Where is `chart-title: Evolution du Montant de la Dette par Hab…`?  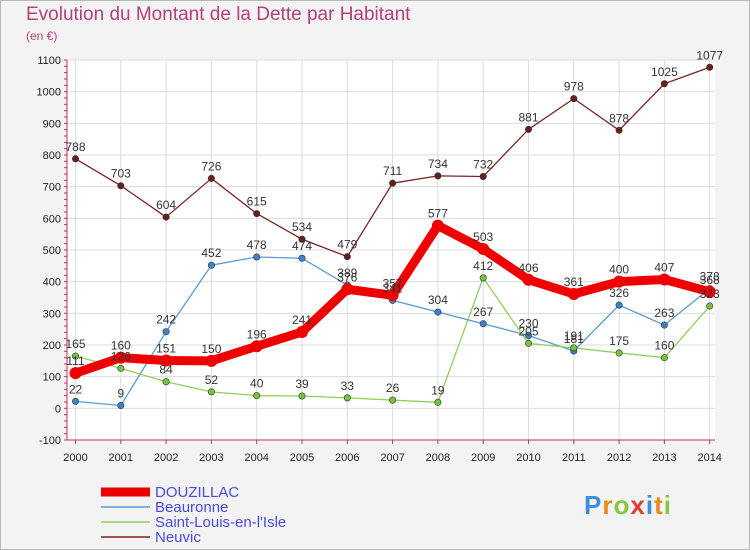 chart-title: Evolution du Montant de la Dette par Hab… is located at coordinates (218, 14).